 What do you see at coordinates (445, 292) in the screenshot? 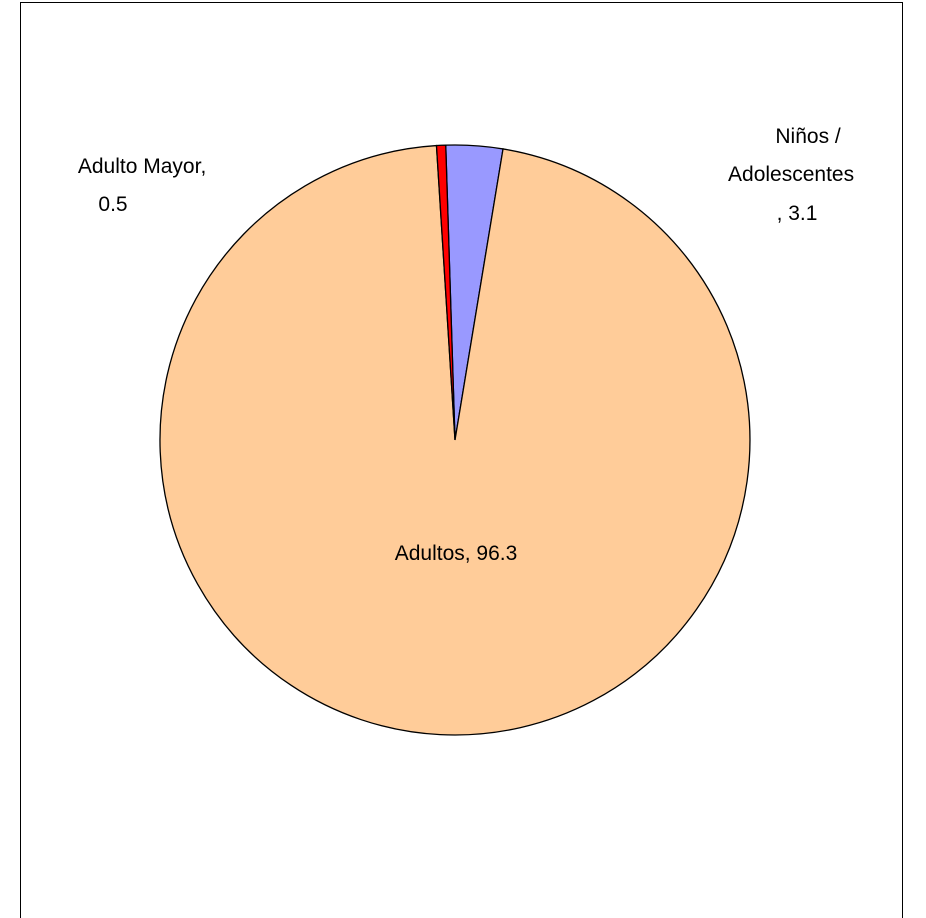
I see `pie-slice-adulto-mayor` at bounding box center [445, 292].